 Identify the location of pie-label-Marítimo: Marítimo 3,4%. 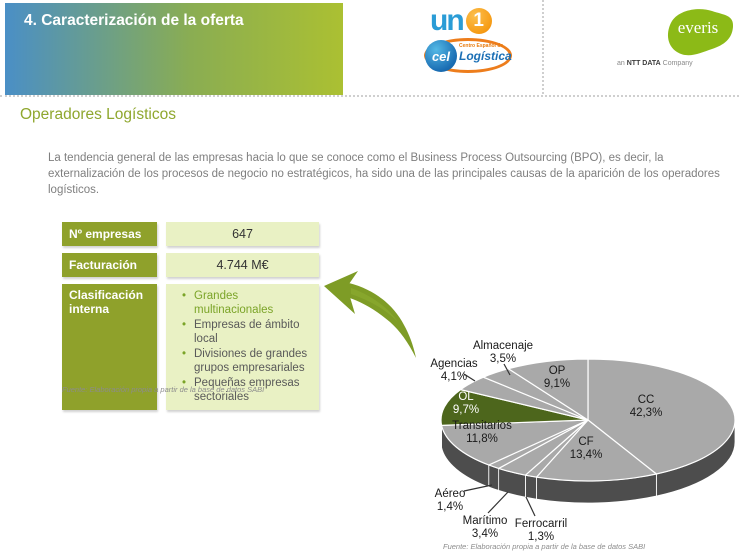
(485, 527).